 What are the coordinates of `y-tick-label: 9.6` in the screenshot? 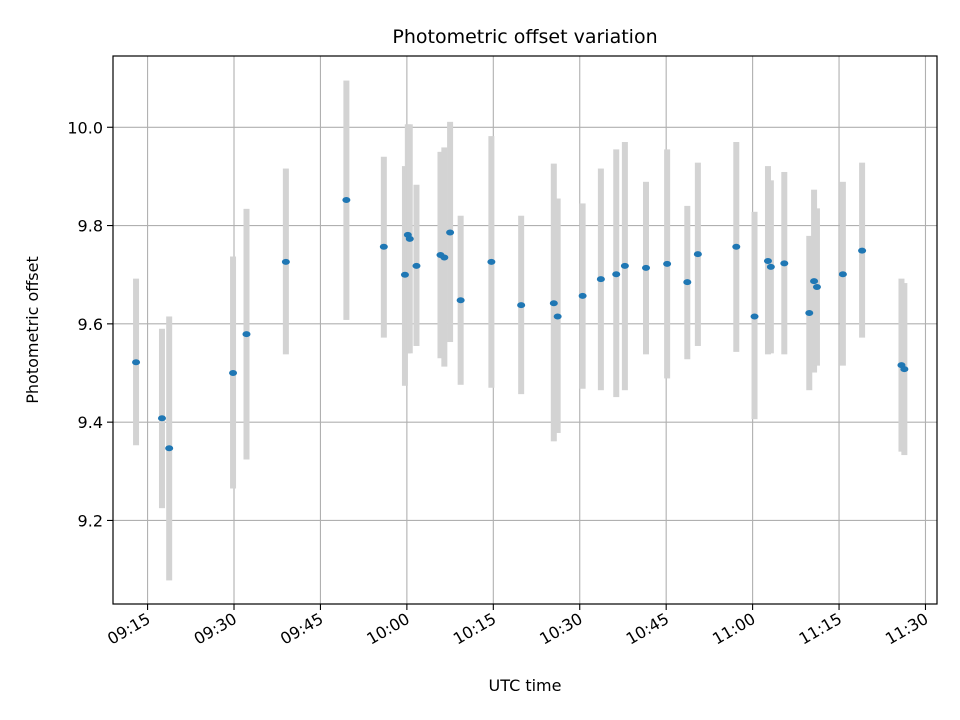 It's located at (90, 324).